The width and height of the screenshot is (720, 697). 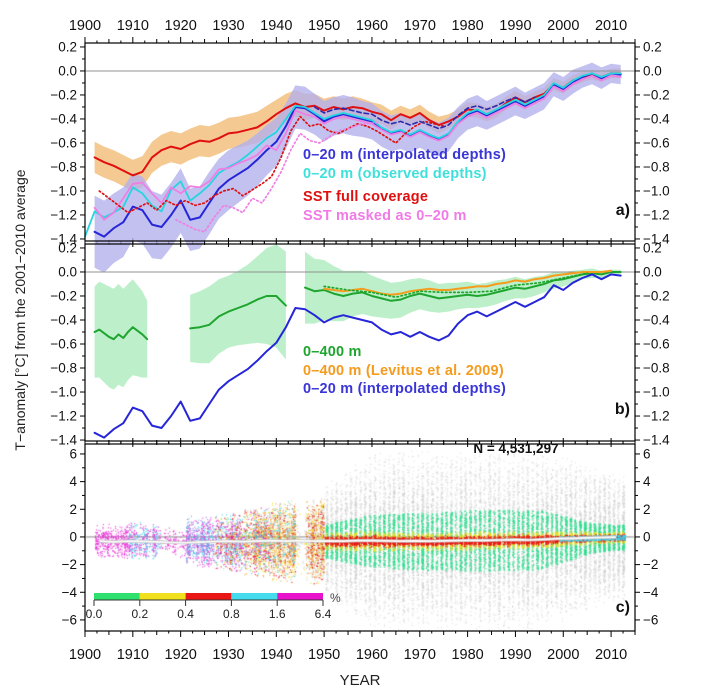 What do you see at coordinates (650, 564) in the screenshot?
I see `svg-text: −2` at bounding box center [650, 564].